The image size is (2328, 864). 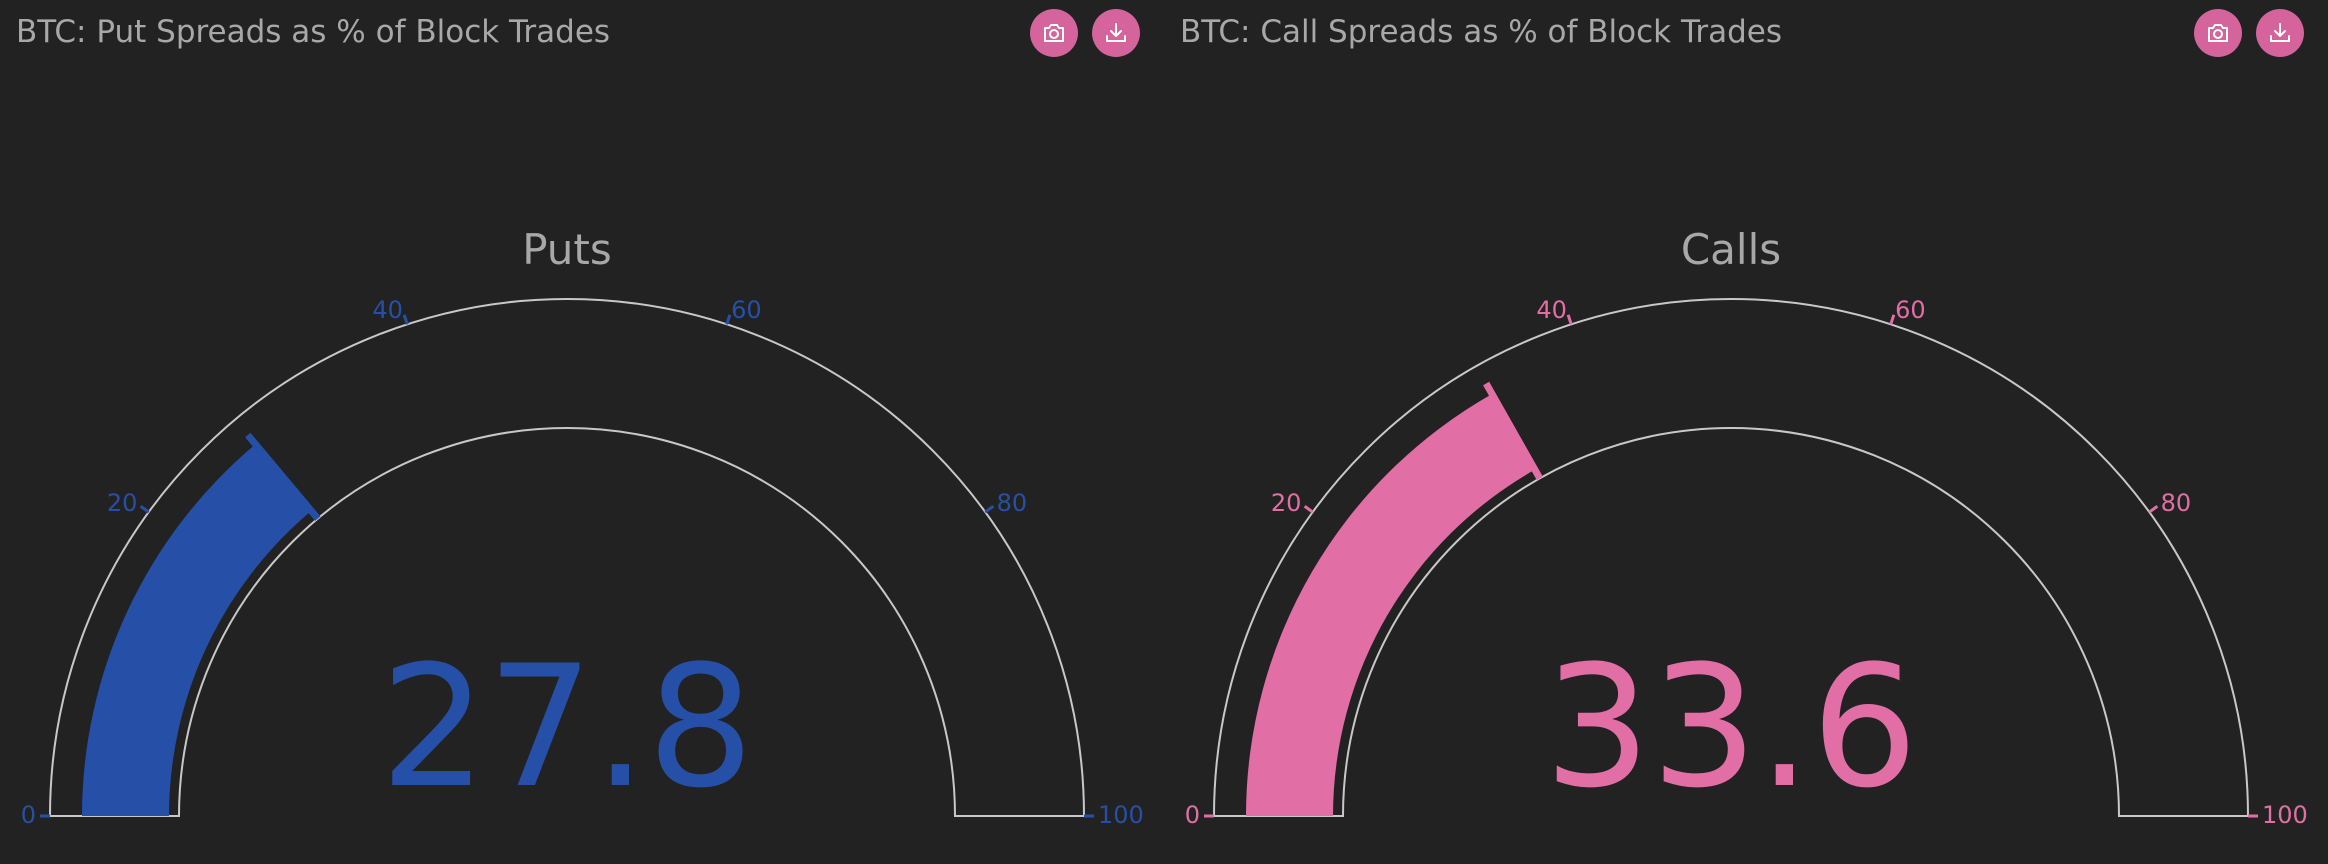 What do you see at coordinates (567, 727) in the screenshot?
I see `gauge-value-number: 27.8` at bounding box center [567, 727].